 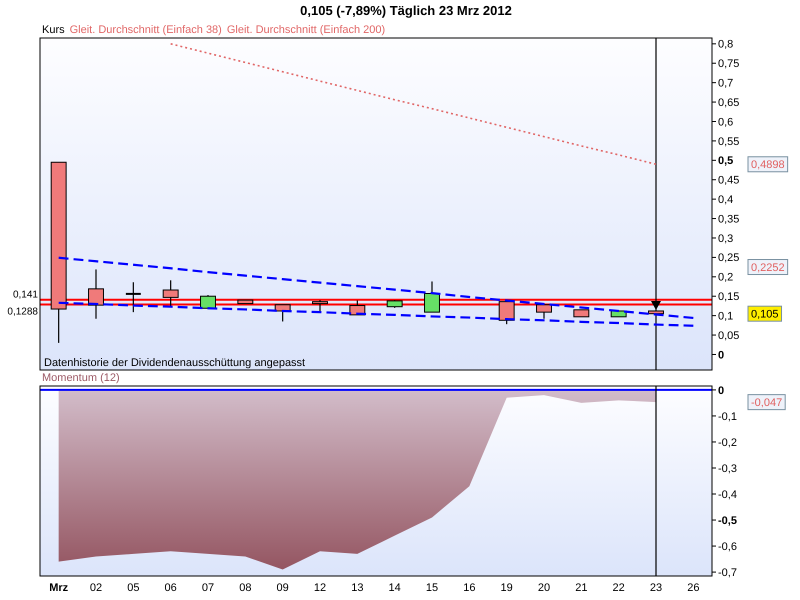 What do you see at coordinates (406, 10) in the screenshot?
I see `chart-title: 0,105 (-7,89%) Täglich 23 Mrz 2012` at bounding box center [406, 10].